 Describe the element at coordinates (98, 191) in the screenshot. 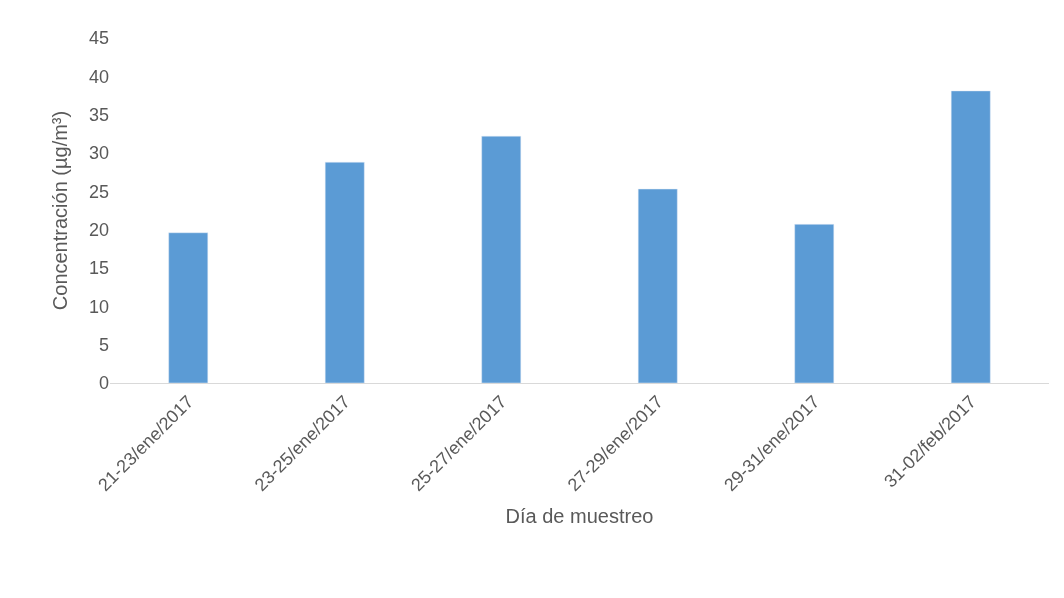

I see `y-tick-label: 25` at that location.